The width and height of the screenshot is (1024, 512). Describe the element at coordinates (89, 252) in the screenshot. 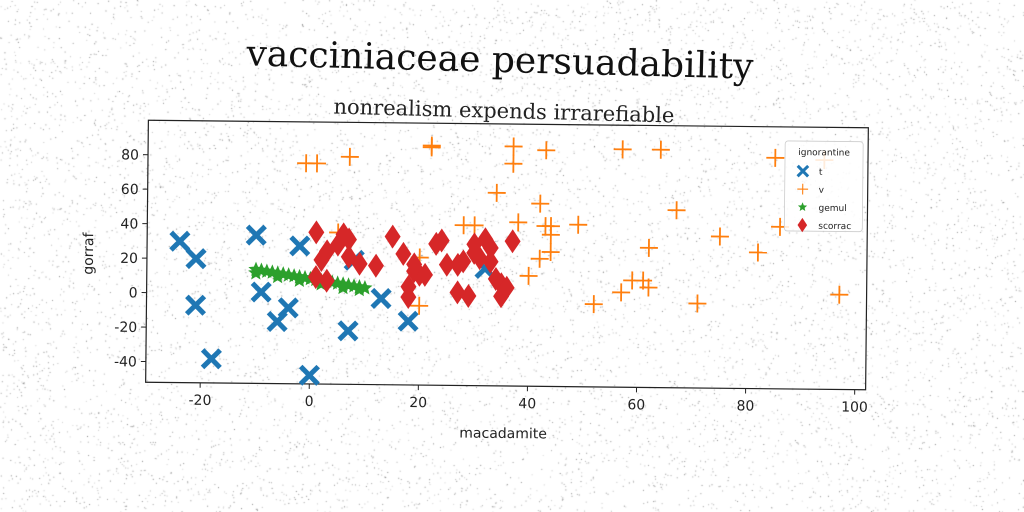

I see `y-axis-label: gorraf` at that location.